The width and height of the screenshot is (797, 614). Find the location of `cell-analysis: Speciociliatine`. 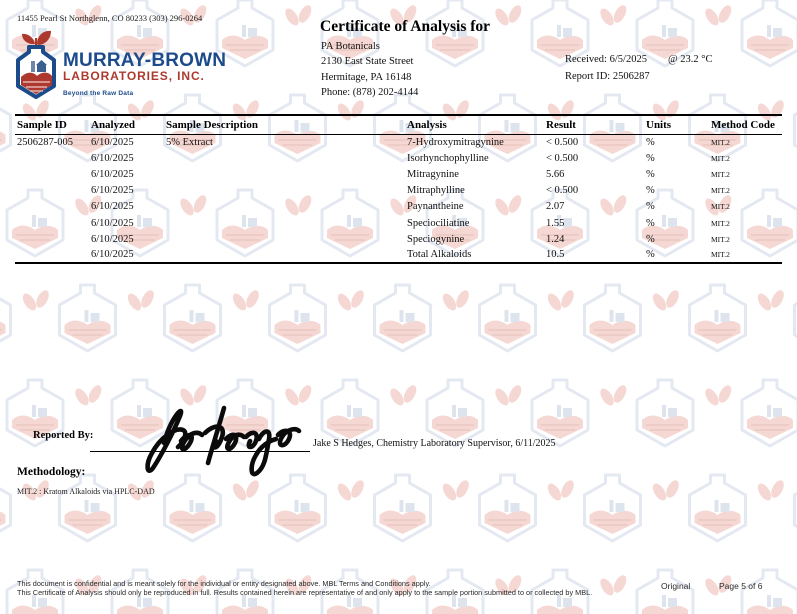

cell-analysis: Speciociliatine is located at coordinates (438, 223).